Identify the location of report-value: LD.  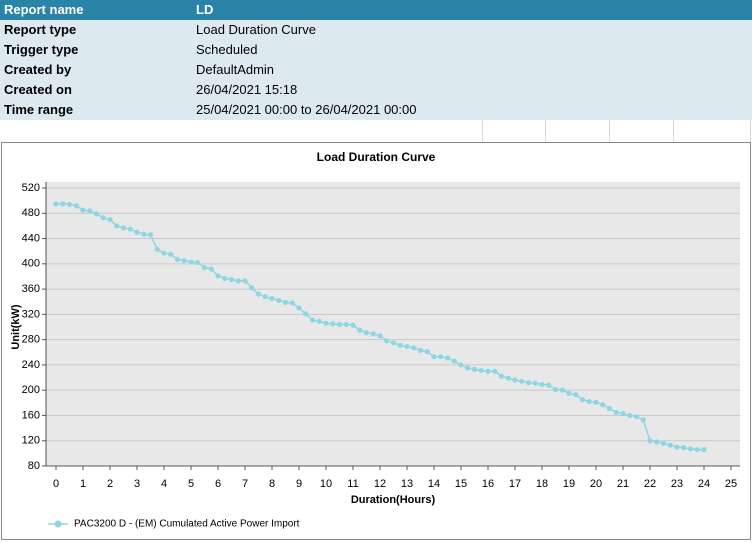
(205, 9).